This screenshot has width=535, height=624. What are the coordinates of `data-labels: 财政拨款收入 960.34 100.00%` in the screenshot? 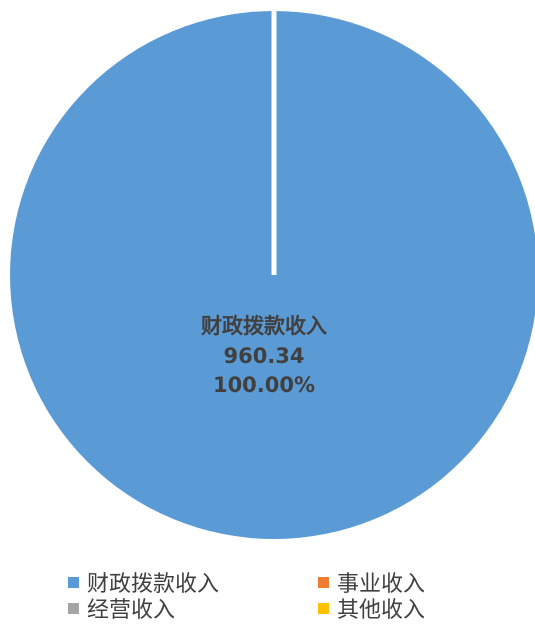 It's located at (264, 355).